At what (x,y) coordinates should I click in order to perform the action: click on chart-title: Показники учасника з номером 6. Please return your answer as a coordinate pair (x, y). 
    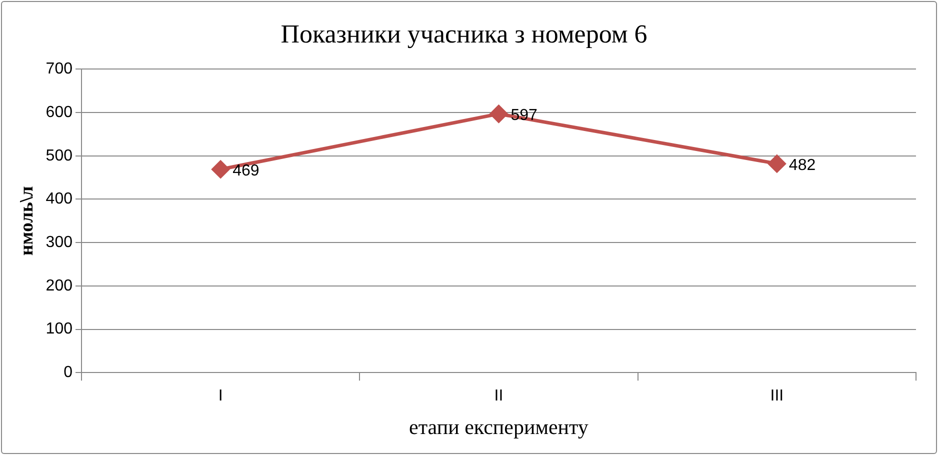
    Looking at the image, I should click on (464, 33).